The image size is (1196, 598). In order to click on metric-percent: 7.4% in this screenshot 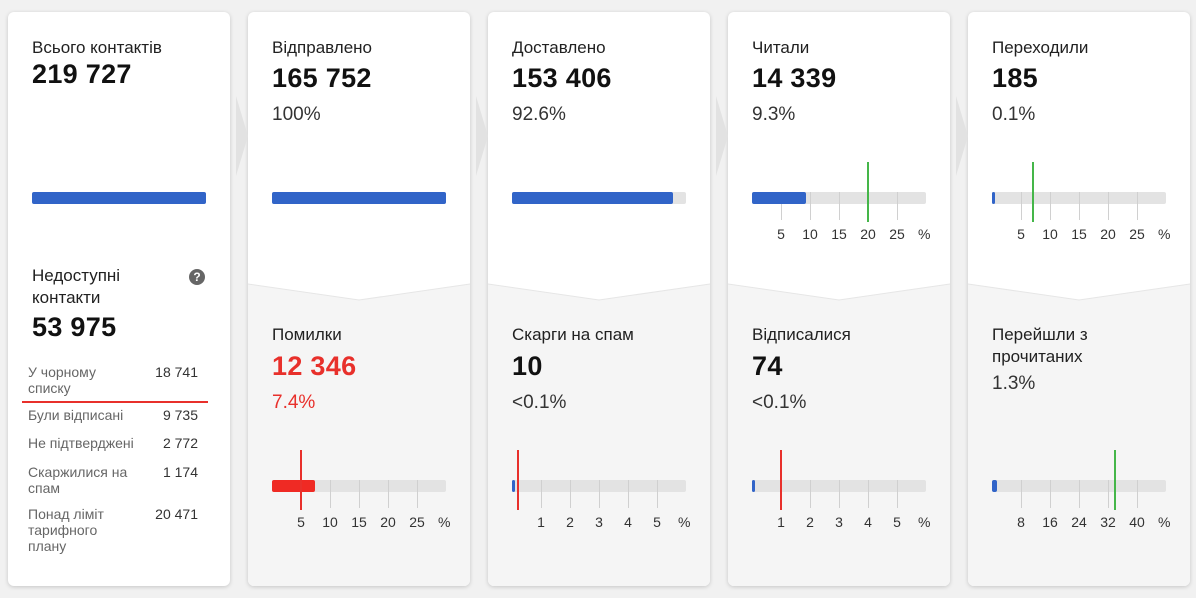, I will do `click(294, 402)`.